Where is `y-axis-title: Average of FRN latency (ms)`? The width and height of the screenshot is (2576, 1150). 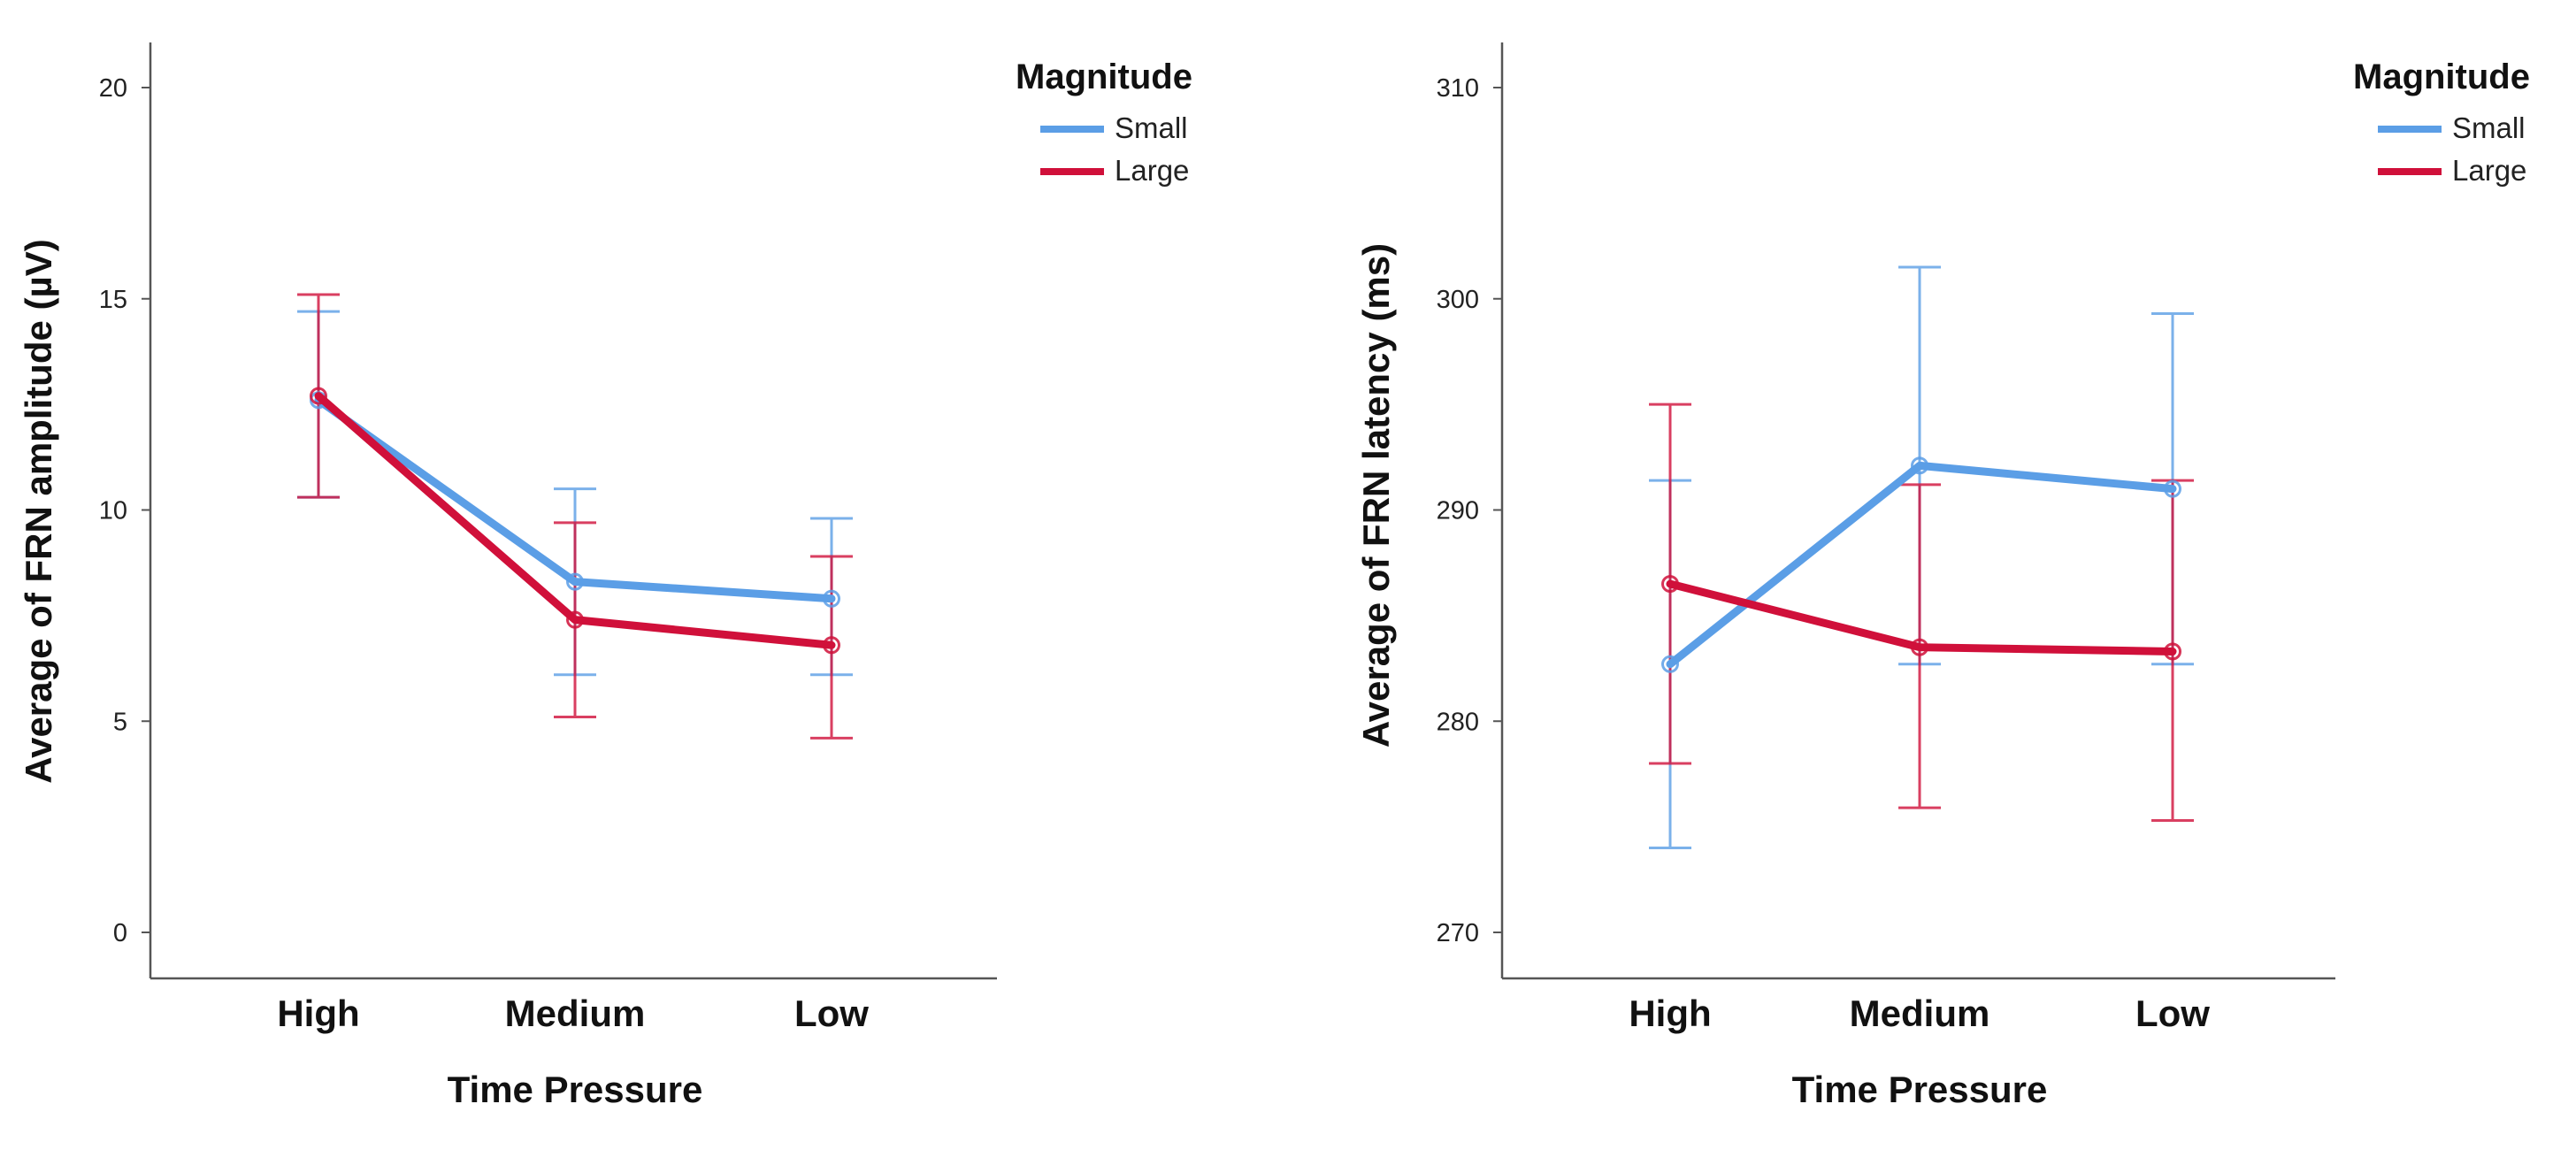
y-axis-title: Average of FRN latency (ms) is located at coordinates (1376, 495).